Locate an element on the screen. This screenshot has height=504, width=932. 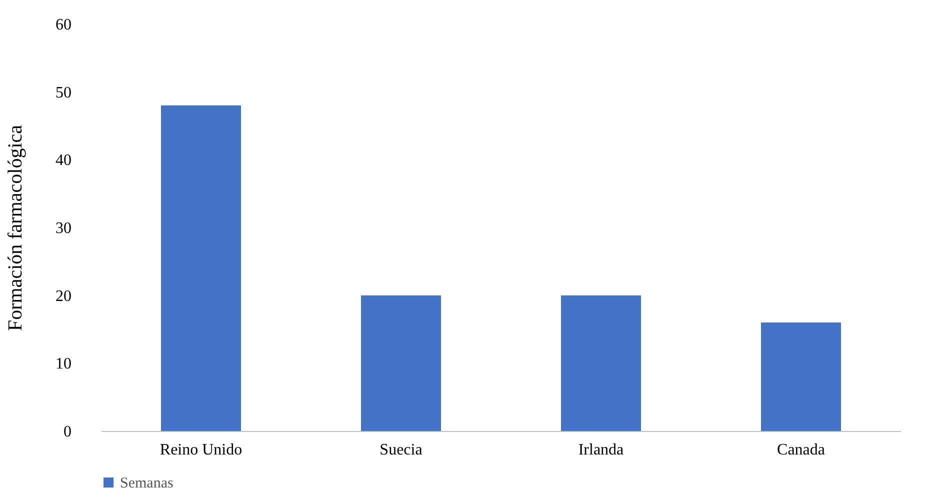
x-tick-label: Irlanda is located at coordinates (601, 450).